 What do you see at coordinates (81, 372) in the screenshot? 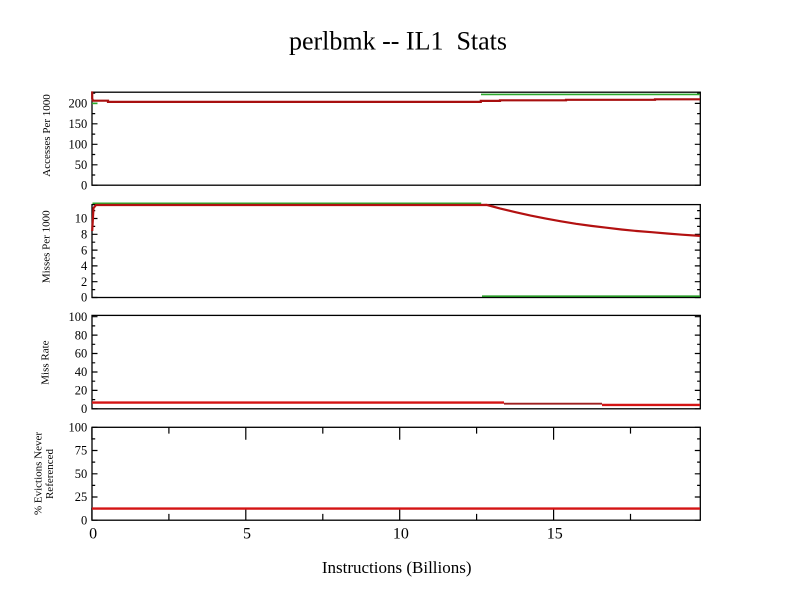
I see `svg-text: 40` at bounding box center [81, 372].